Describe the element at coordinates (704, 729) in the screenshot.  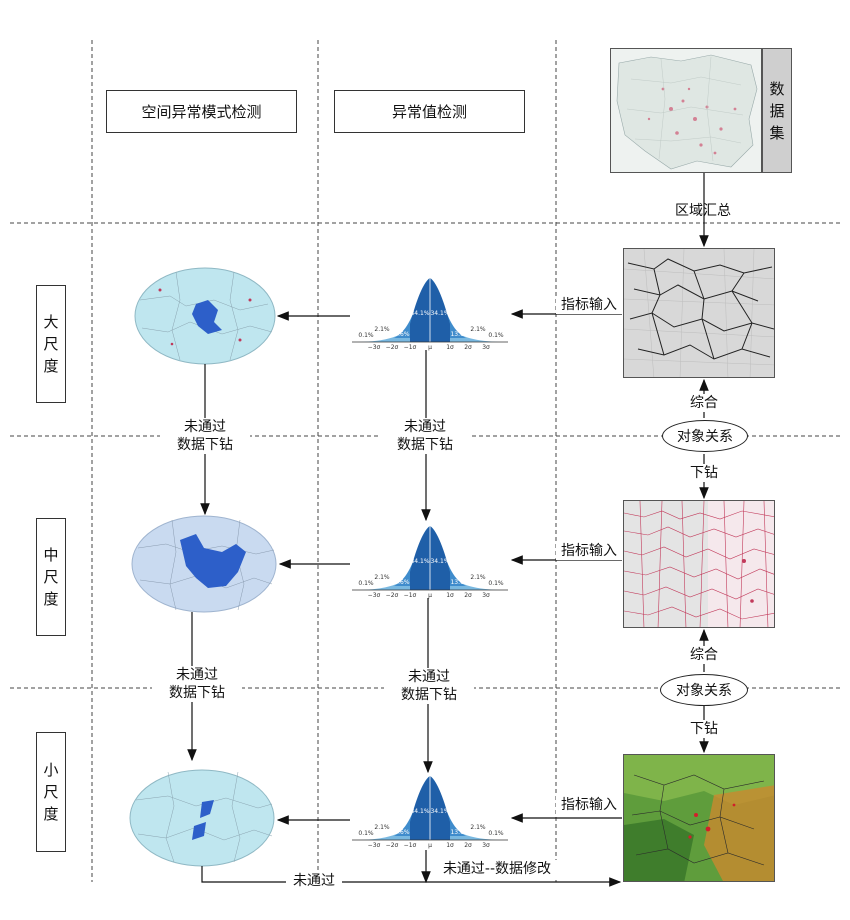
I see `drill-down-label-2: 下钻` at that location.